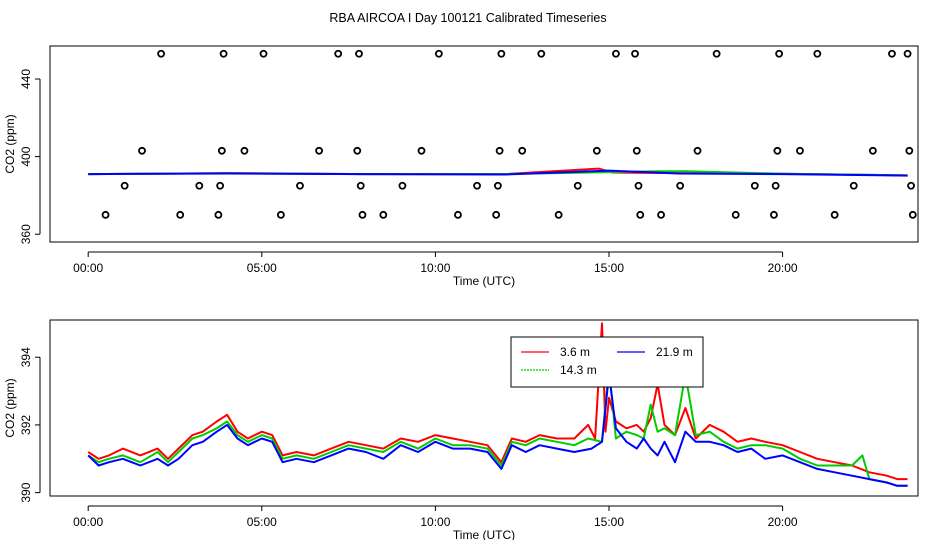  I want to click on y-tick-label: 390, so click(26, 492).